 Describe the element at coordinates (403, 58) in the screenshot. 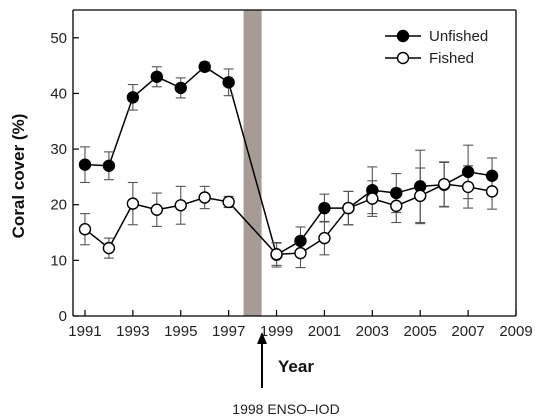

I see `legend-marker-fished` at that location.